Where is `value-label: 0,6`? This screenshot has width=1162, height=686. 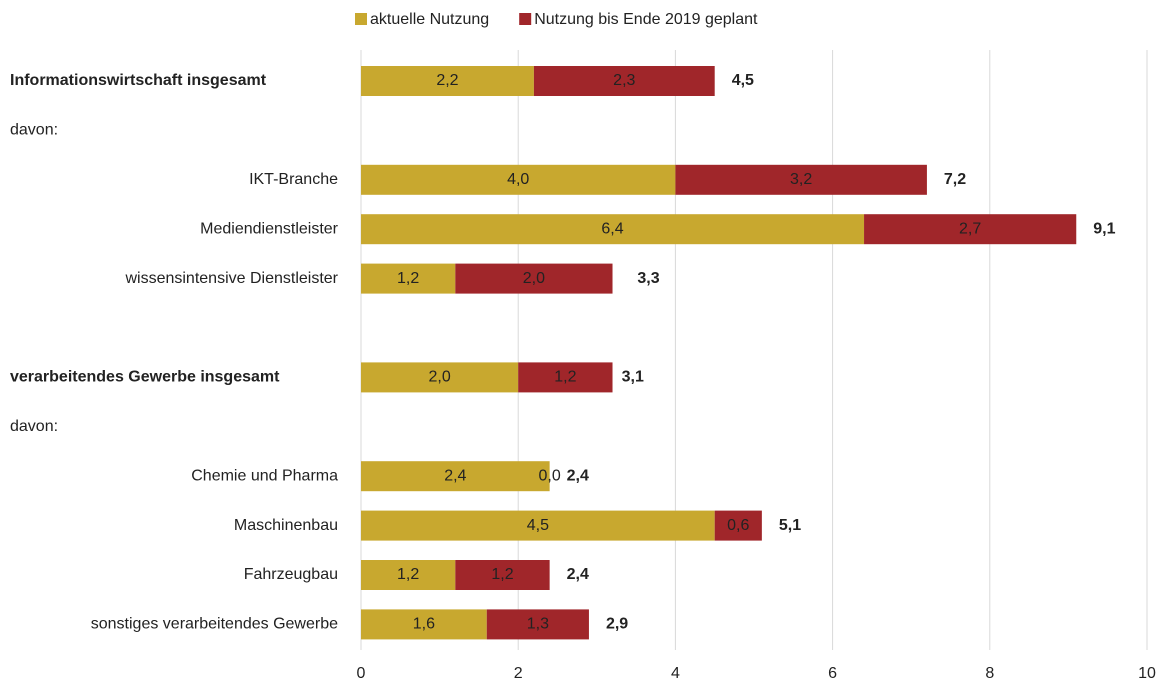
value-label: 0,6 is located at coordinates (738, 525).